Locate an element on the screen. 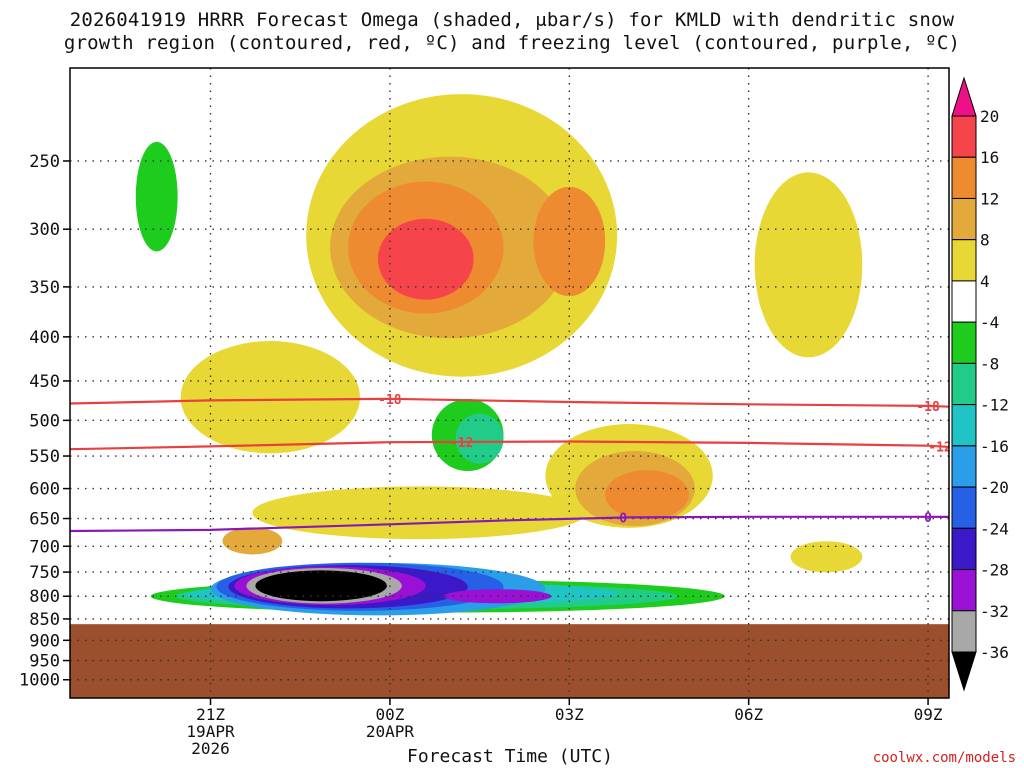 This screenshot has height=768, width=1024. dgz-minus18-label-0: -18 is located at coordinates (390, 400).